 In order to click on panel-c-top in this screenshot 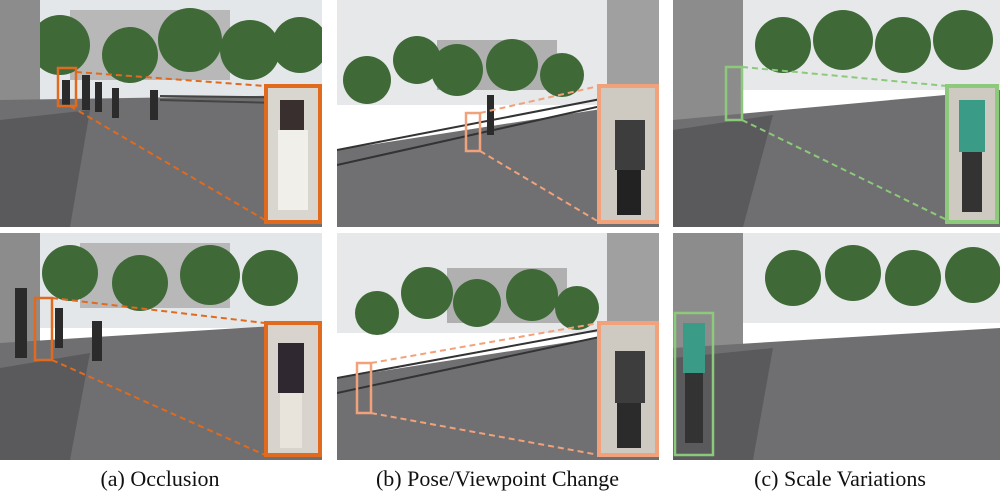, I will do `click(836, 113)`.